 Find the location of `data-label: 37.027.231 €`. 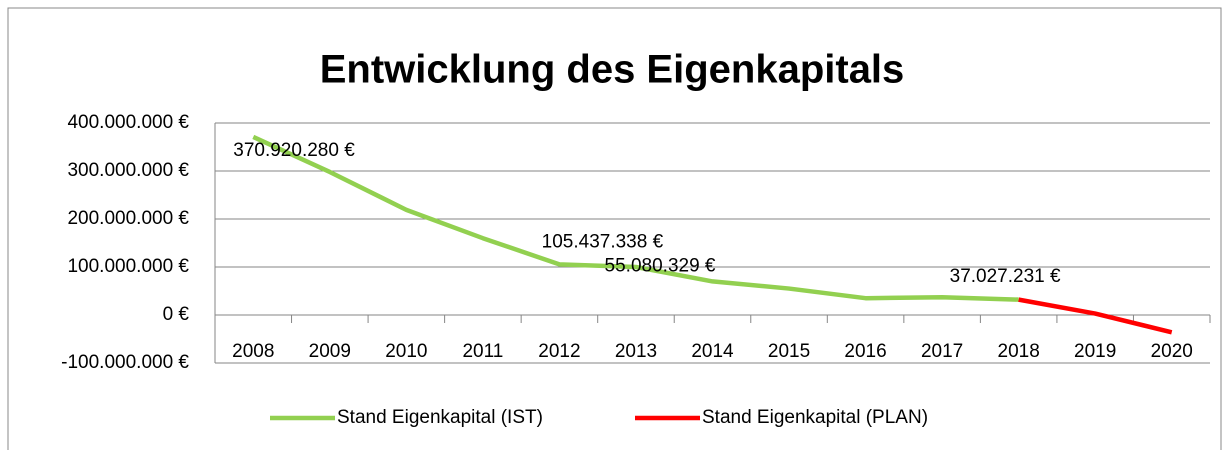

data-label: 37.027.231 € is located at coordinates (1005, 276).